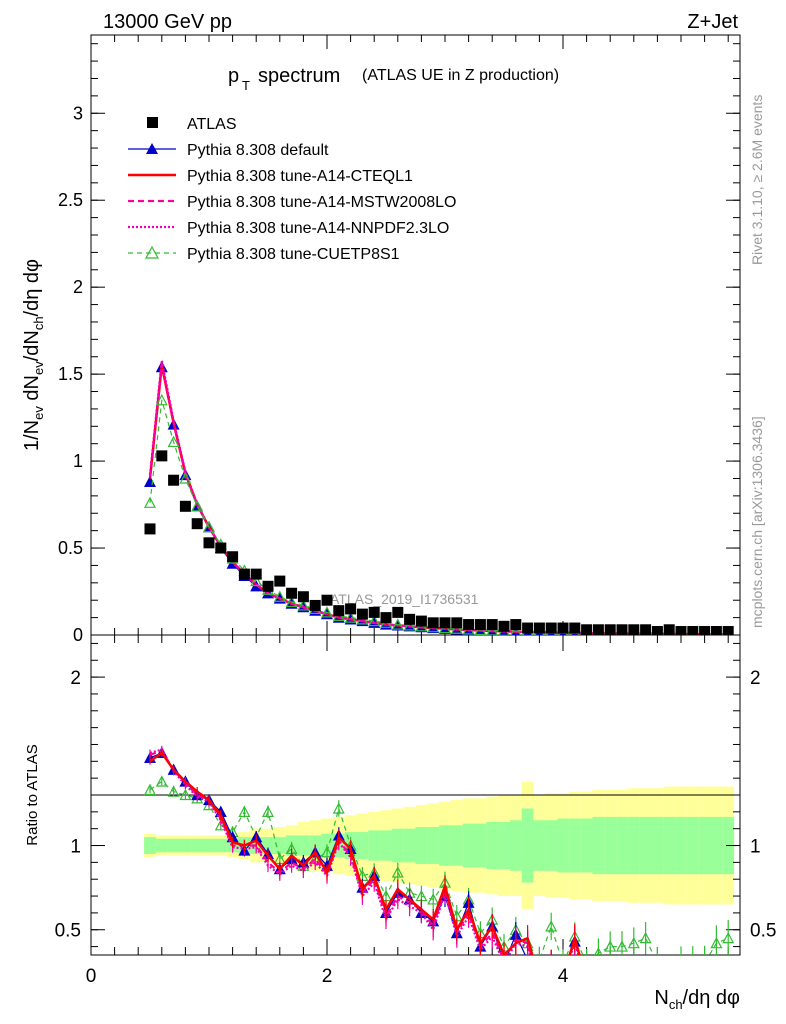  What do you see at coordinates (70, 374) in the screenshot?
I see `main-y-tick-label: 1.5` at bounding box center [70, 374].